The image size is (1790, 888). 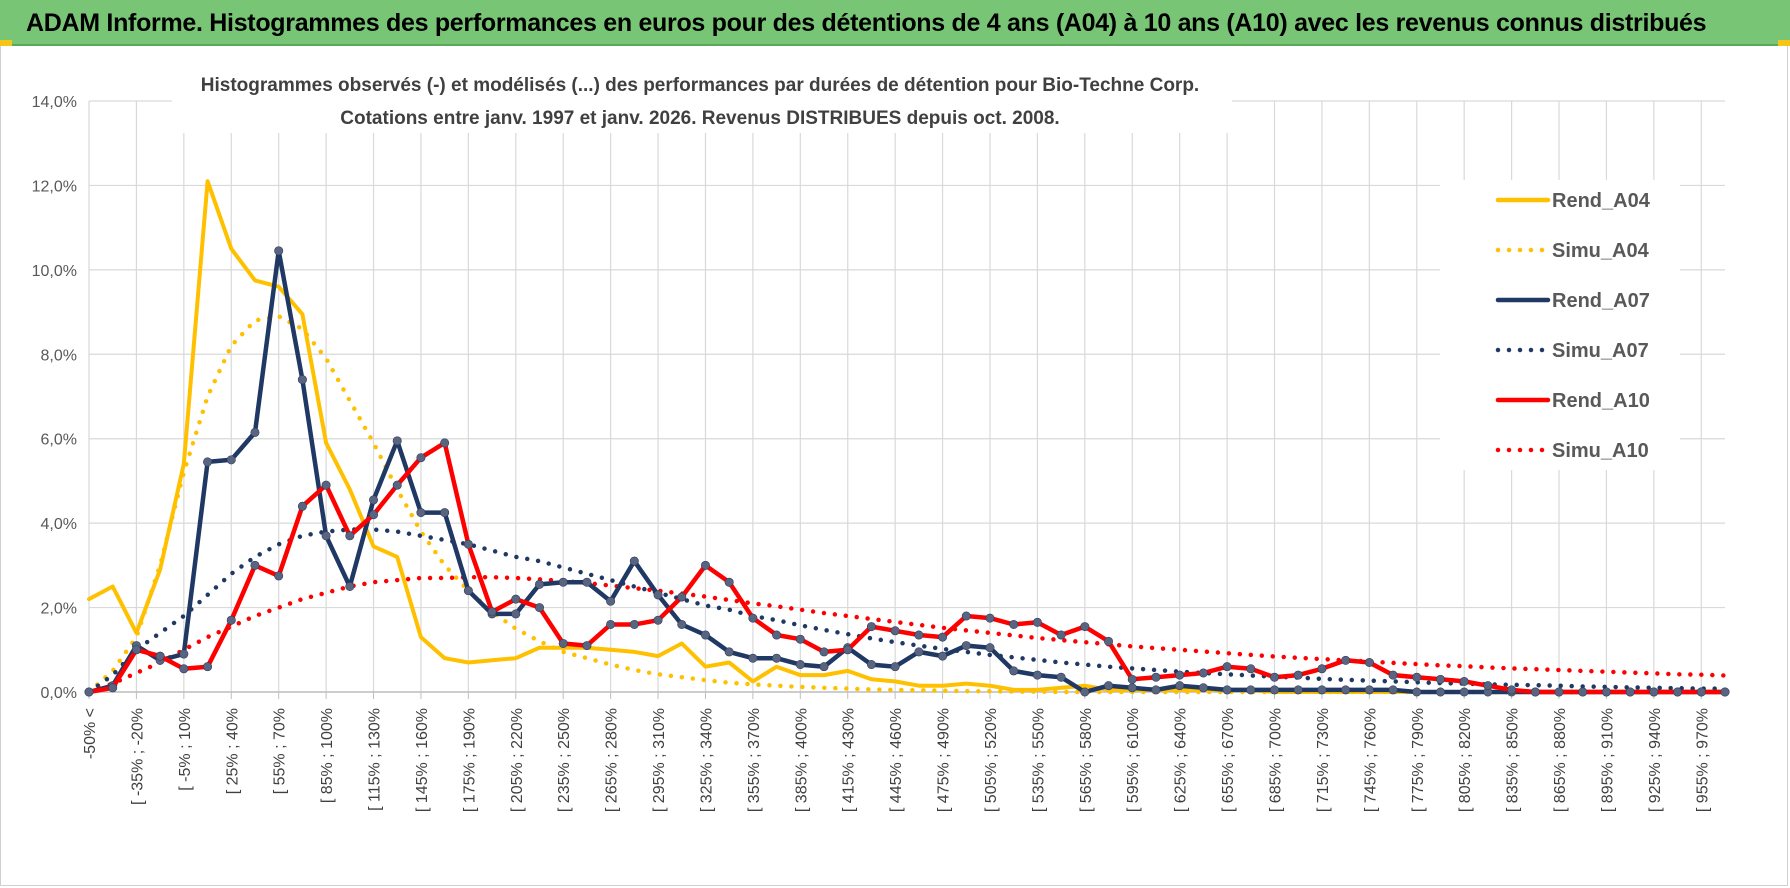 What do you see at coordinates (1228, 760) in the screenshot?
I see `x-tick-label: [ 655% ; 670%` at bounding box center [1228, 760].